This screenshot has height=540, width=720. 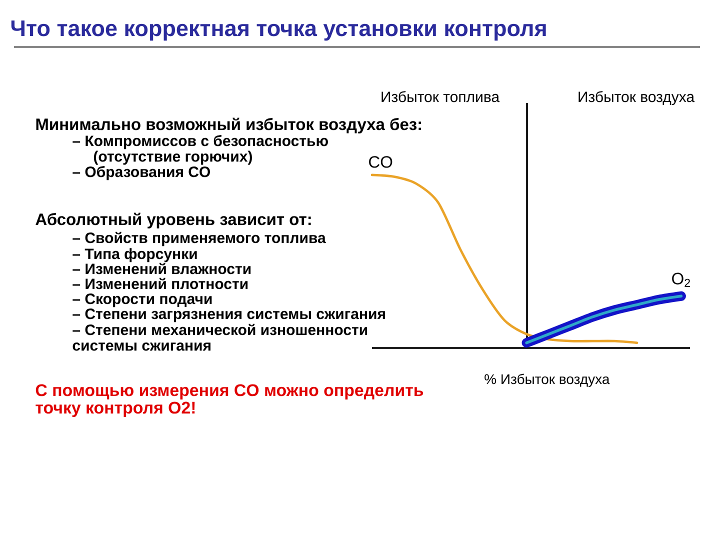 What do you see at coordinates (278, 30) in the screenshot?
I see `chart-title: Что такое корректная точка установки контроля` at bounding box center [278, 30].